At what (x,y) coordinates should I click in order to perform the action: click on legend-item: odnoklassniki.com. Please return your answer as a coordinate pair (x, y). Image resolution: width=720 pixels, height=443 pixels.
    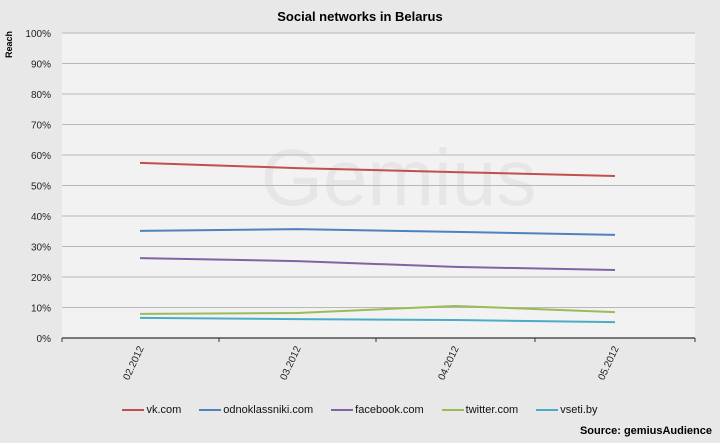
    Looking at the image, I should click on (256, 410).